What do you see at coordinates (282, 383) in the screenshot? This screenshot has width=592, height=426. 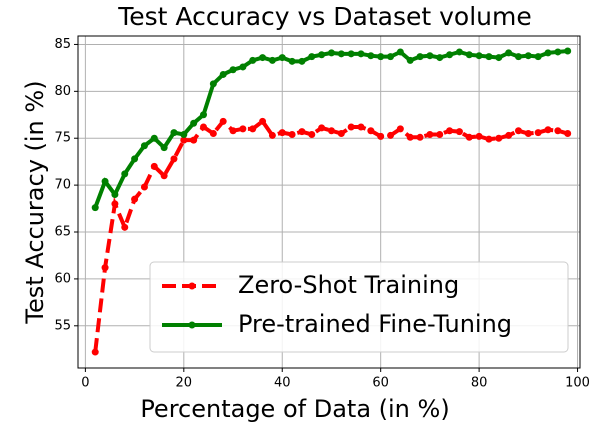 I see `x-tick-label: 40` at bounding box center [282, 383].